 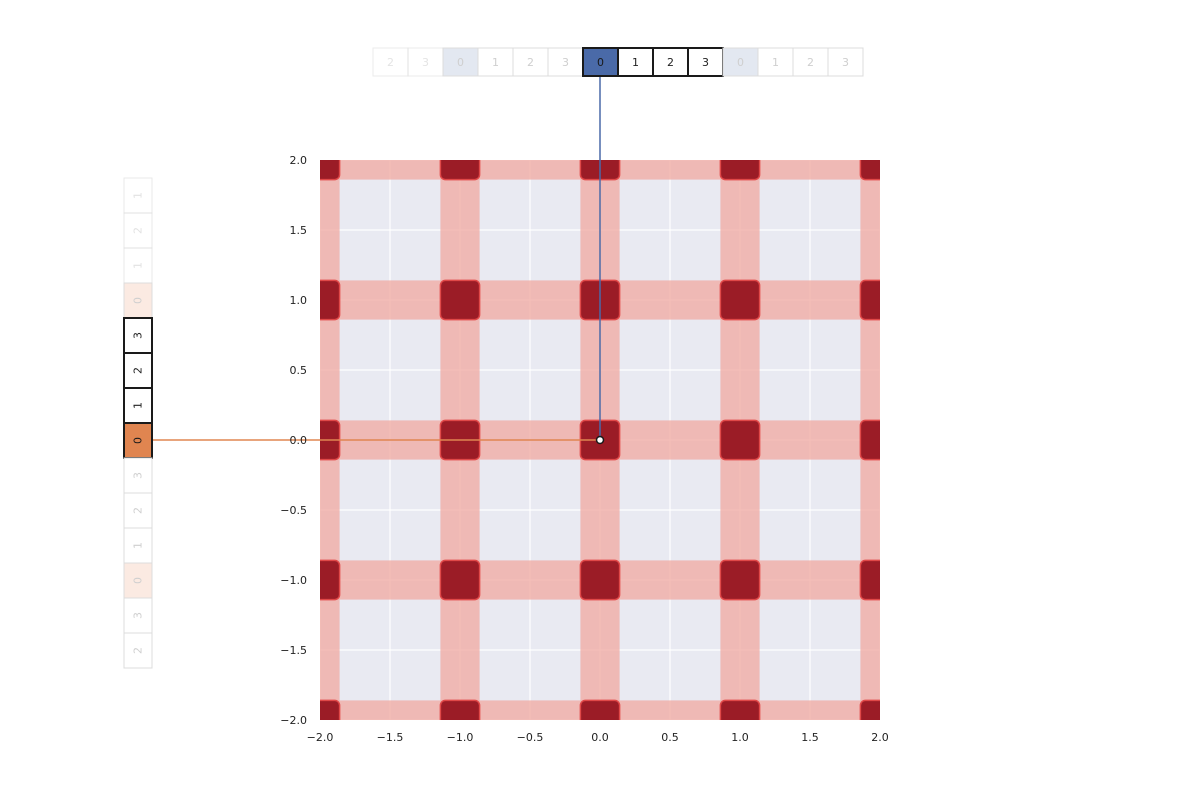 What do you see at coordinates (390, 737) in the screenshot?
I see `x-tick-label: −1.5` at bounding box center [390, 737].